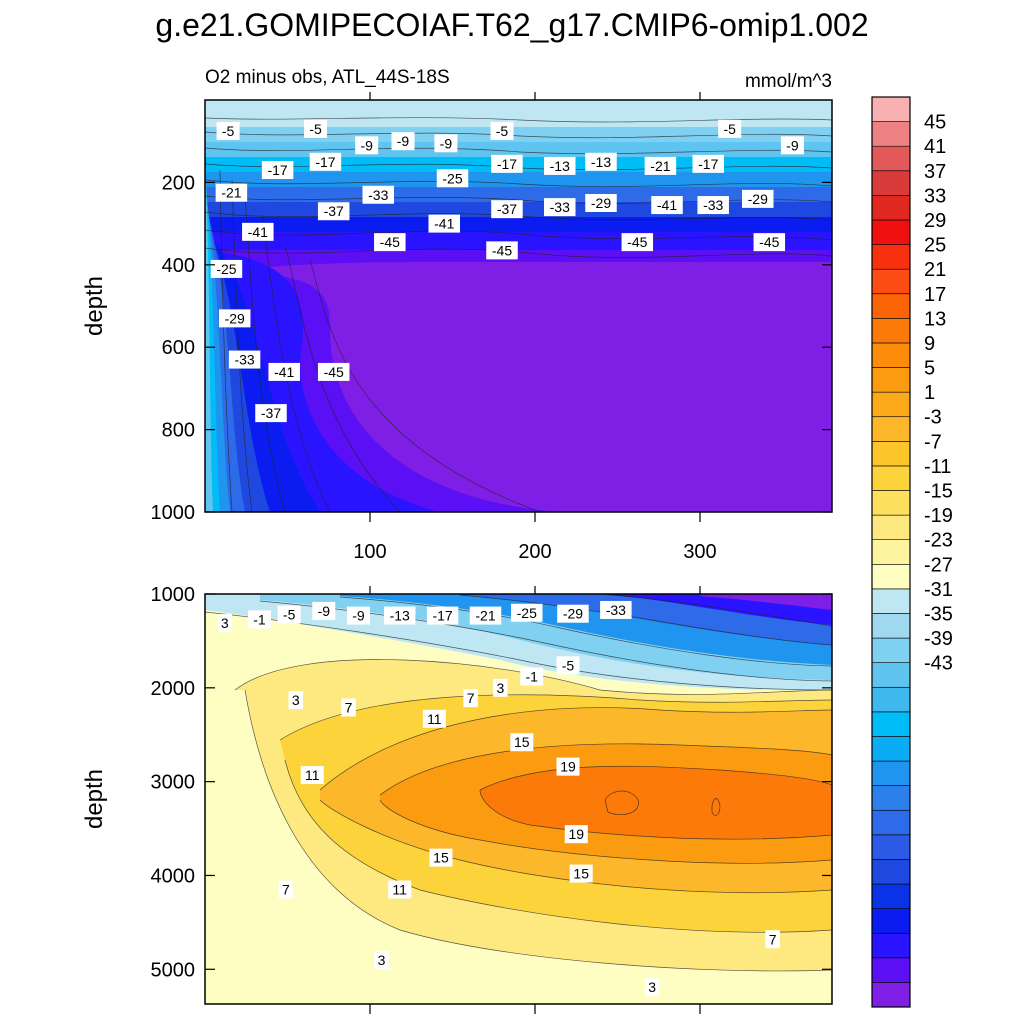 Image resolution: width=1024 pixels, height=1024 pixels. I want to click on upper-xtick-label: 200, so click(534, 552).